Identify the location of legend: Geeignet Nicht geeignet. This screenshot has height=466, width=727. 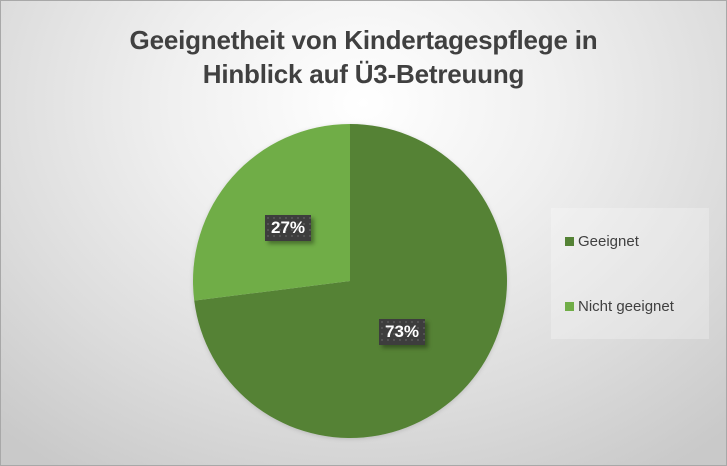
(630, 273).